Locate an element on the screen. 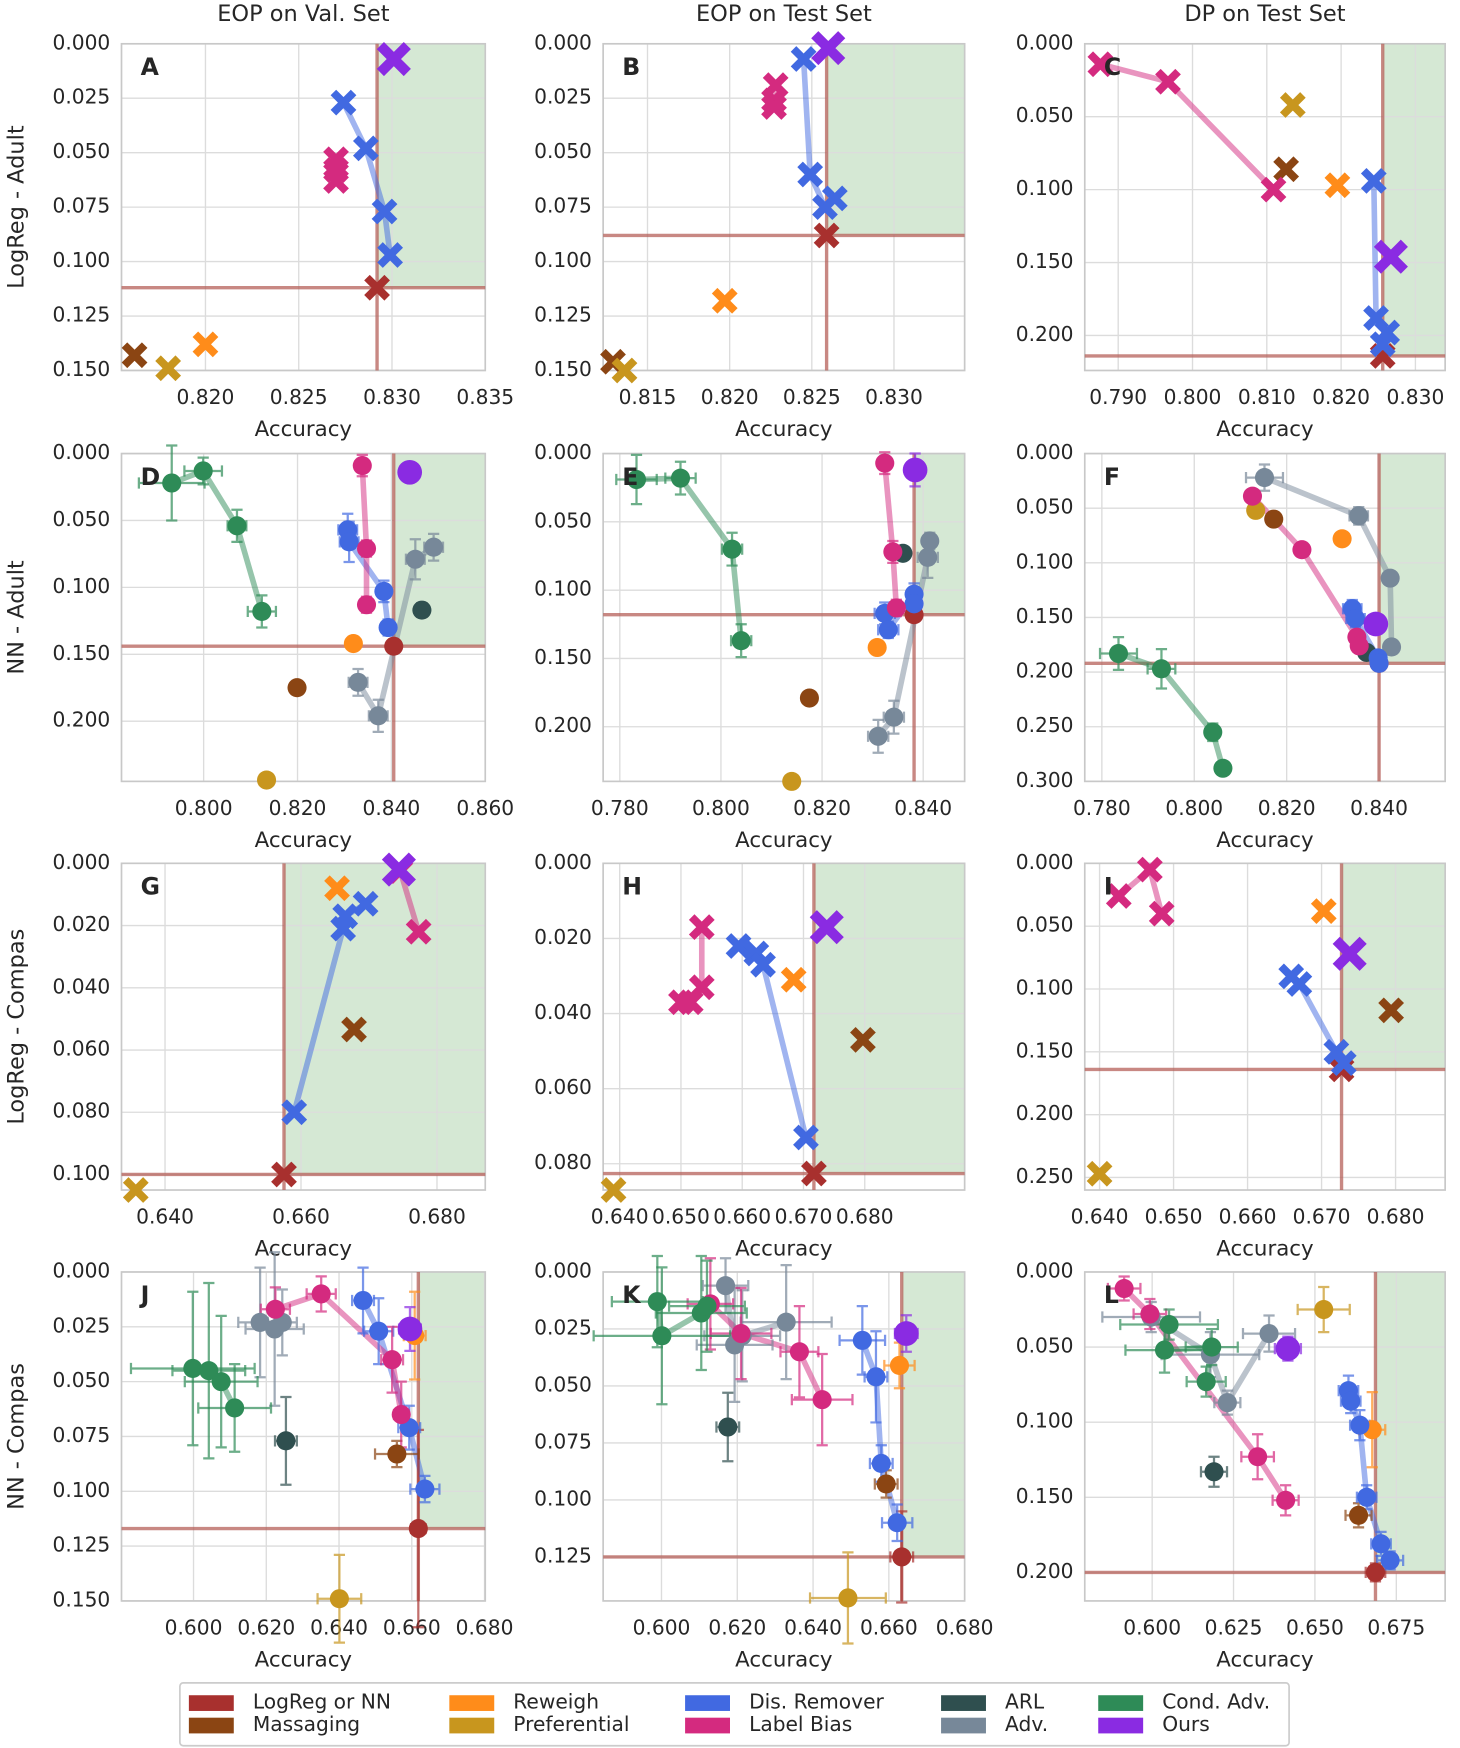 The image size is (1460, 1748). legend-label: Preferential is located at coordinates (571, 1724).